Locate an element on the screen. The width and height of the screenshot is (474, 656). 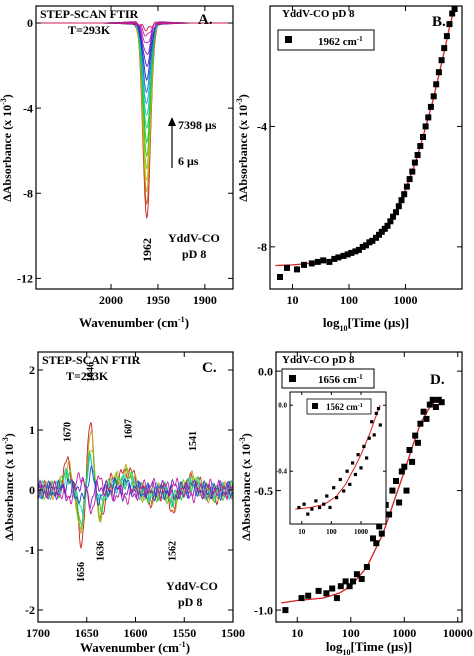
panel-a-traces is located at coordinates (134, 120).